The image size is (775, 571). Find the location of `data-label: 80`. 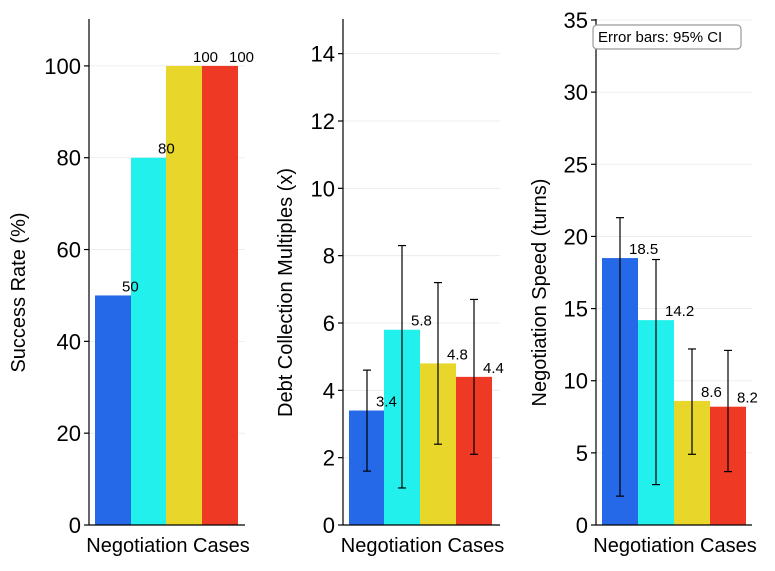

data-label: 80 is located at coordinates (166, 149).